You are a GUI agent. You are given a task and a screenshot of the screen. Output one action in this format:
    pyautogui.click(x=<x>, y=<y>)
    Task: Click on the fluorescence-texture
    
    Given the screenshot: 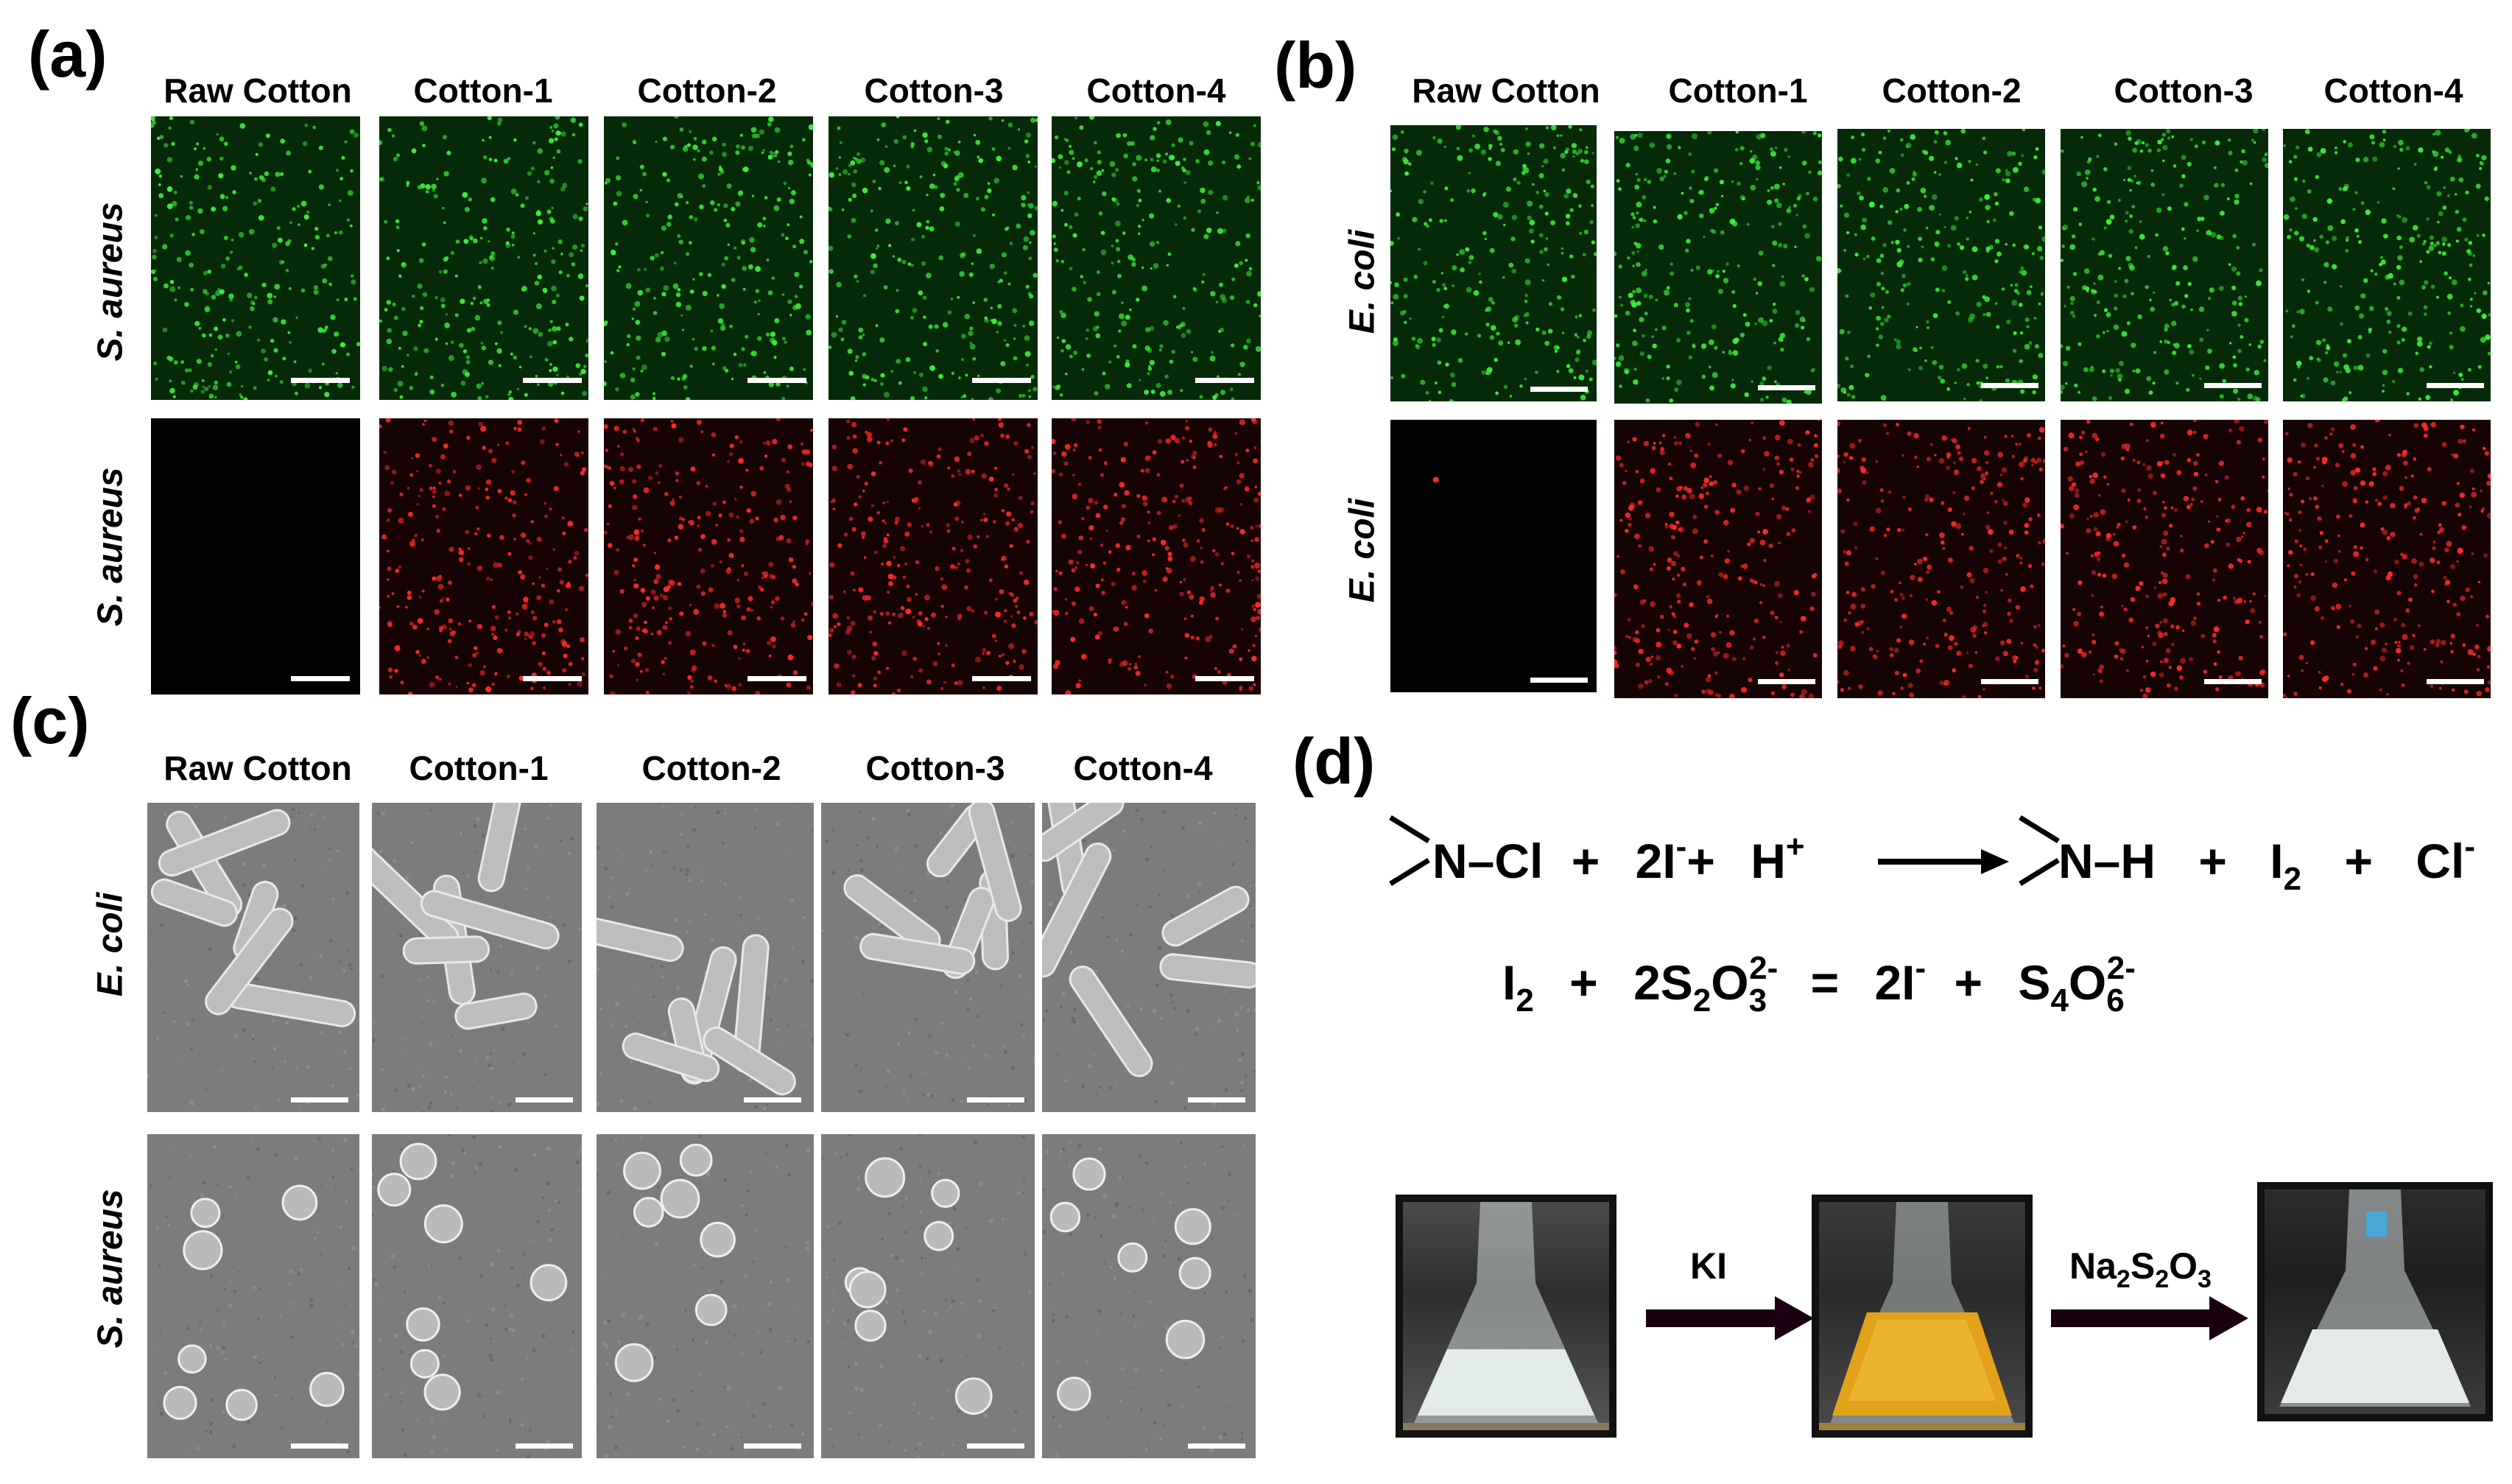 What is the action you would take?
    pyautogui.click(x=2387, y=559)
    